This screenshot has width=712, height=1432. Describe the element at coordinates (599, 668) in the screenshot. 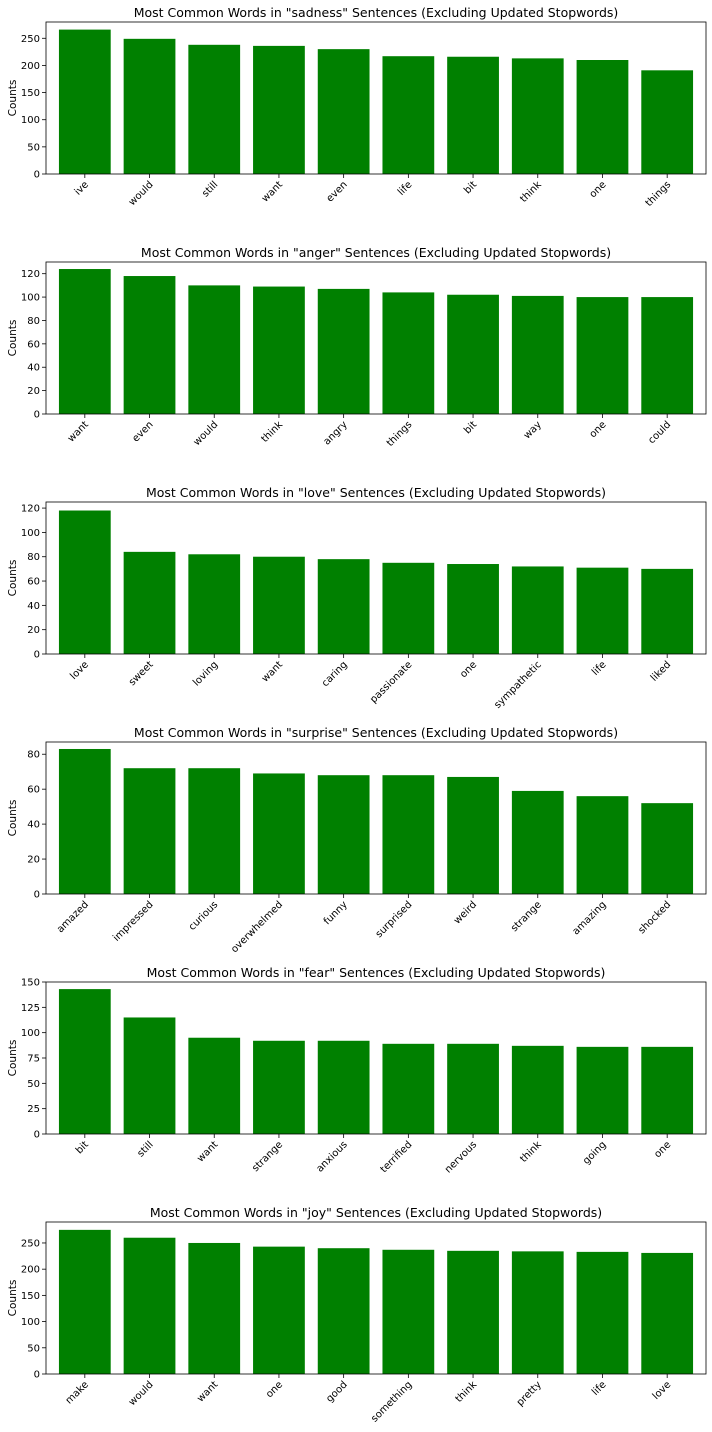

I see `x-tick-label: life` at that location.